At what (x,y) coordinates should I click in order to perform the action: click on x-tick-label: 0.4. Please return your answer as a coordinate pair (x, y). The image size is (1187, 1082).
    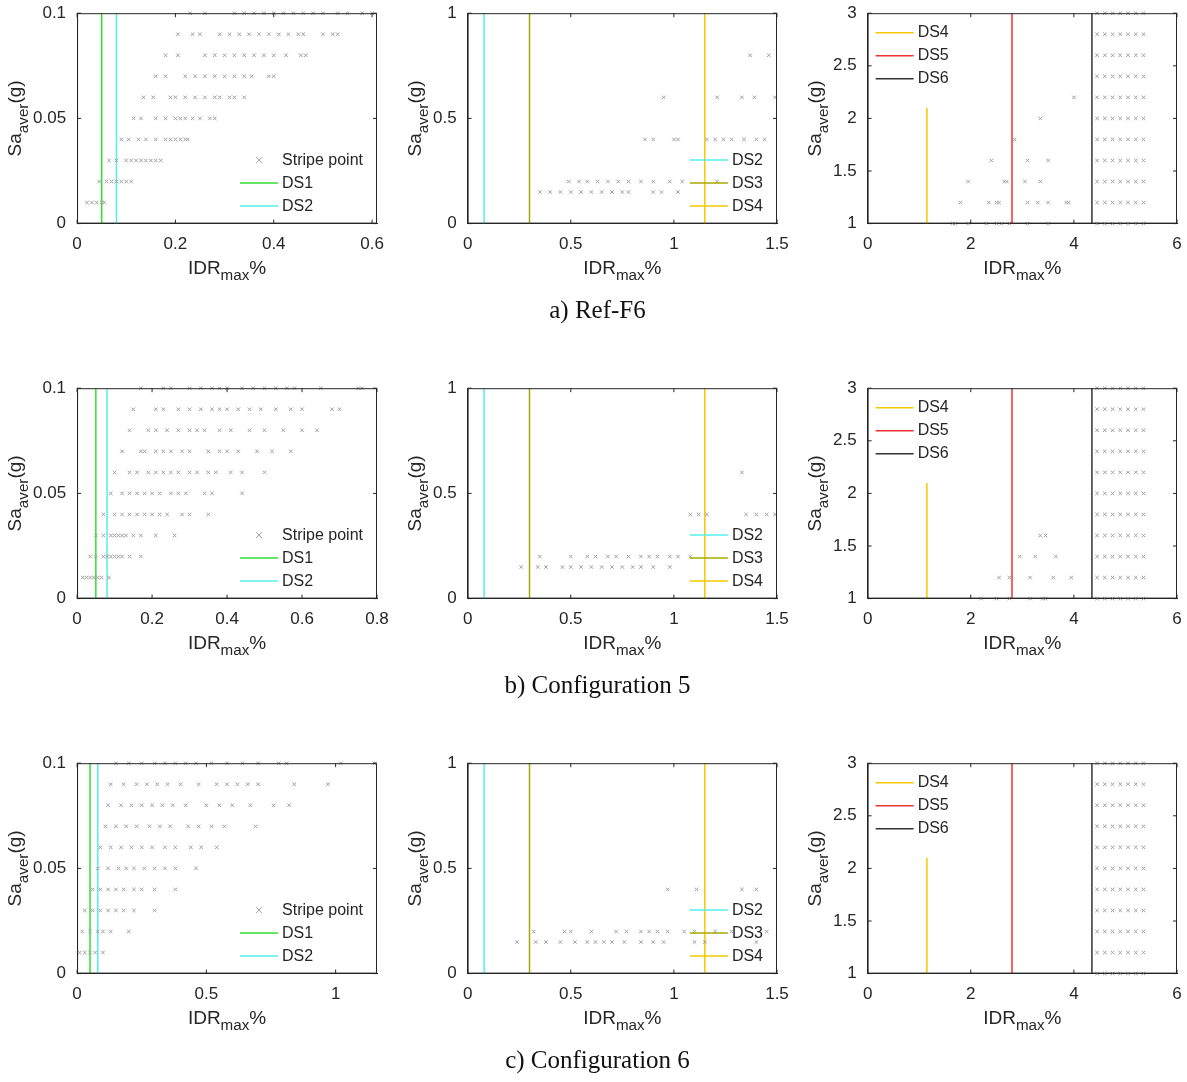
    Looking at the image, I should click on (227, 619).